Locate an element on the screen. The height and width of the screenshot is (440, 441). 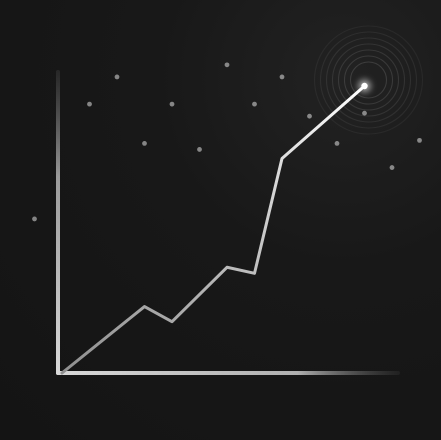
pulse-ring is located at coordinates (368, 80).